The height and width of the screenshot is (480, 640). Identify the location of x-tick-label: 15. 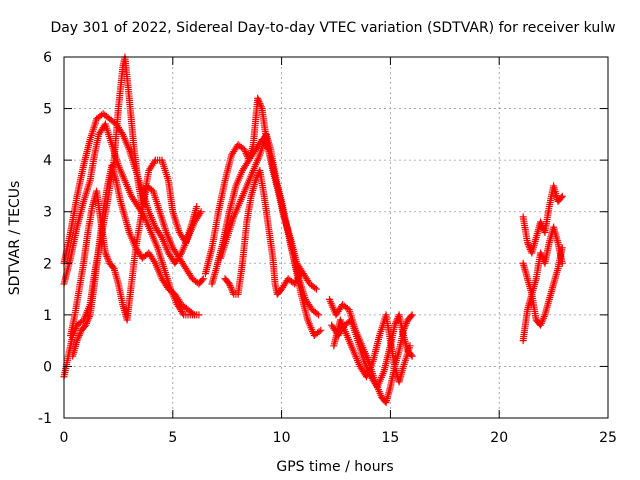
(390, 438).